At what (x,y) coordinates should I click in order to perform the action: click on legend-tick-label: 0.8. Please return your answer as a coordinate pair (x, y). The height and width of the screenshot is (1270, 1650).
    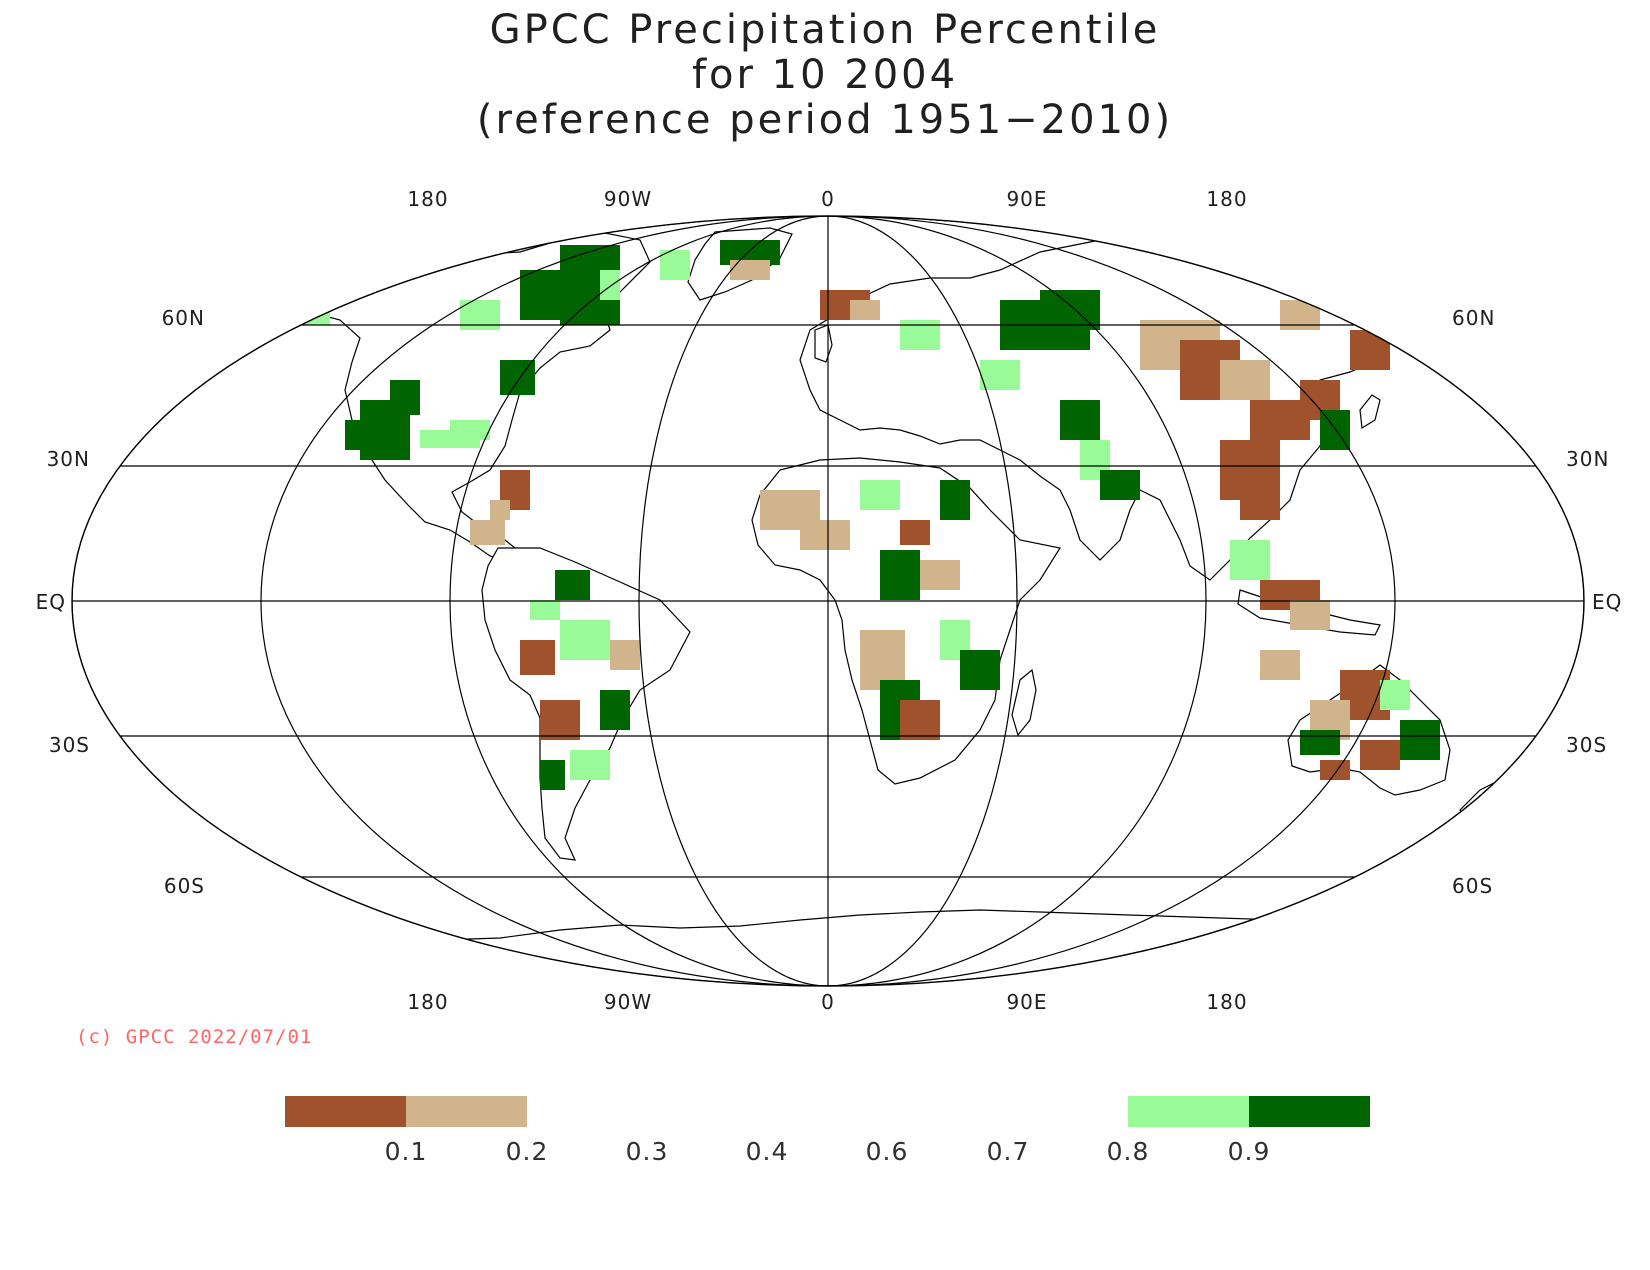
    Looking at the image, I should click on (1128, 1151).